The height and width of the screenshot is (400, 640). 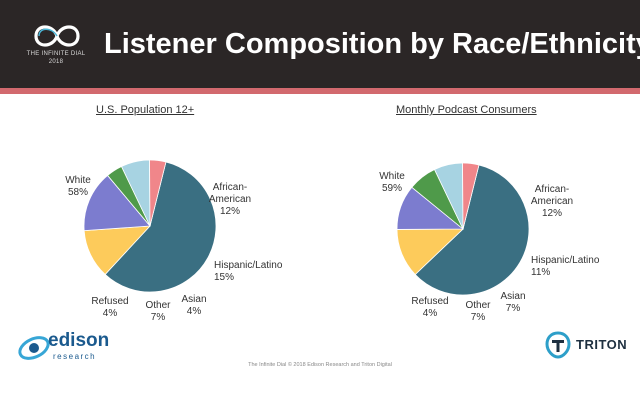 I want to click on pie-2-slice-white, so click(x=472, y=230).